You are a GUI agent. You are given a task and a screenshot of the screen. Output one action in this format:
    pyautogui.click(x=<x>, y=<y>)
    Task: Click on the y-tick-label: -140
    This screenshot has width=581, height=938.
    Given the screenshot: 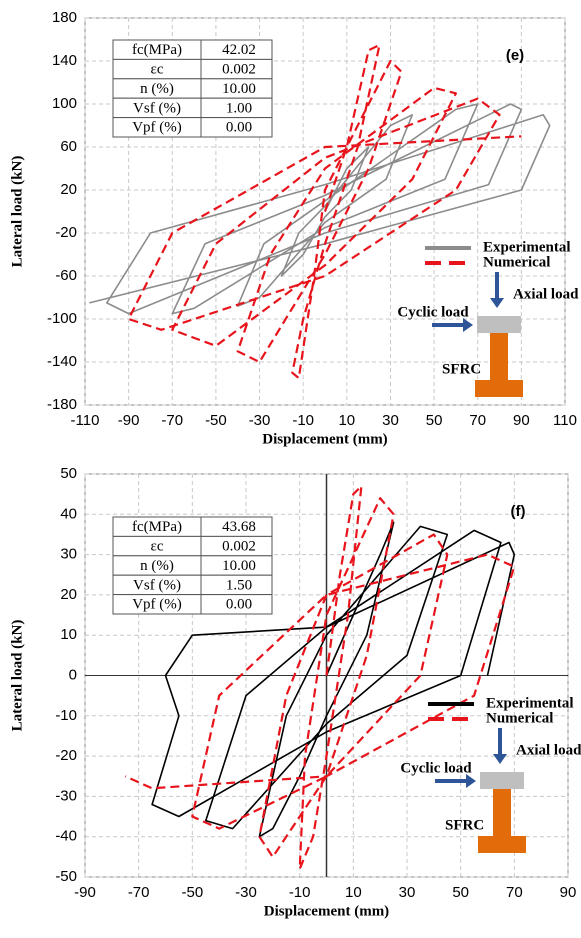 What is the action you would take?
    pyautogui.click(x=62, y=361)
    